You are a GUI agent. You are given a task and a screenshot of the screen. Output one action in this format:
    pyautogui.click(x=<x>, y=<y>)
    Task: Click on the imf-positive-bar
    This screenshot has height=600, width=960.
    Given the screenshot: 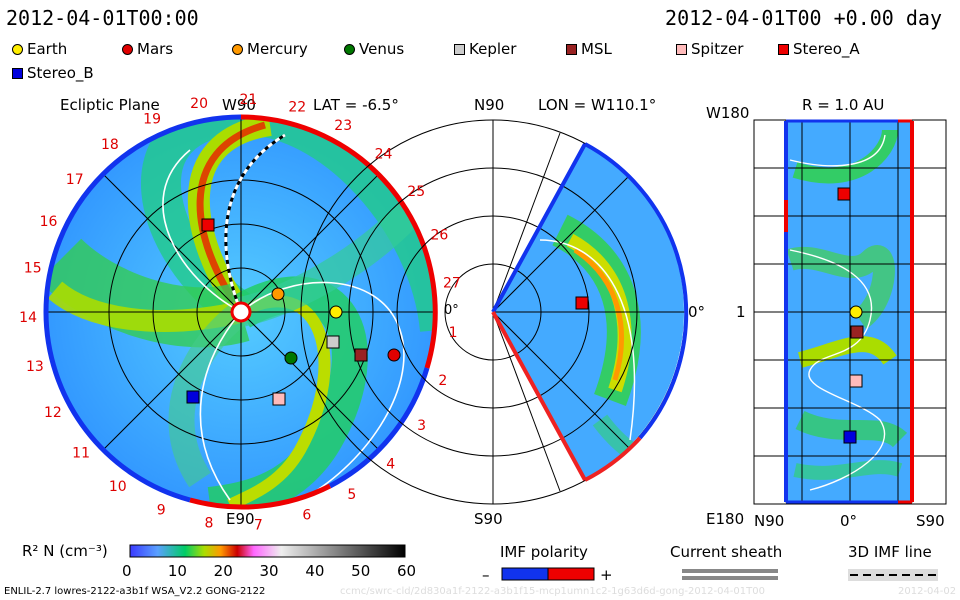 What is the action you would take?
    pyautogui.click(x=571, y=574)
    